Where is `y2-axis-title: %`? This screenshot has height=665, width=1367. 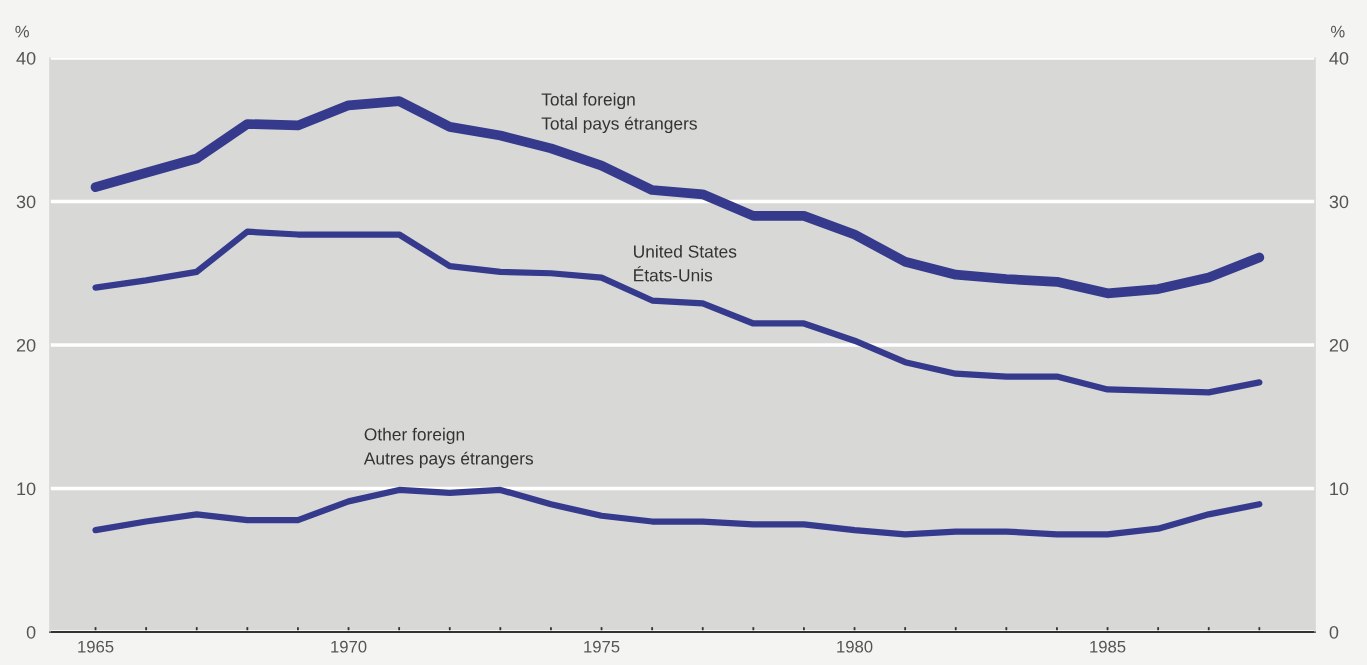 y2-axis-title: % is located at coordinates (1337, 31).